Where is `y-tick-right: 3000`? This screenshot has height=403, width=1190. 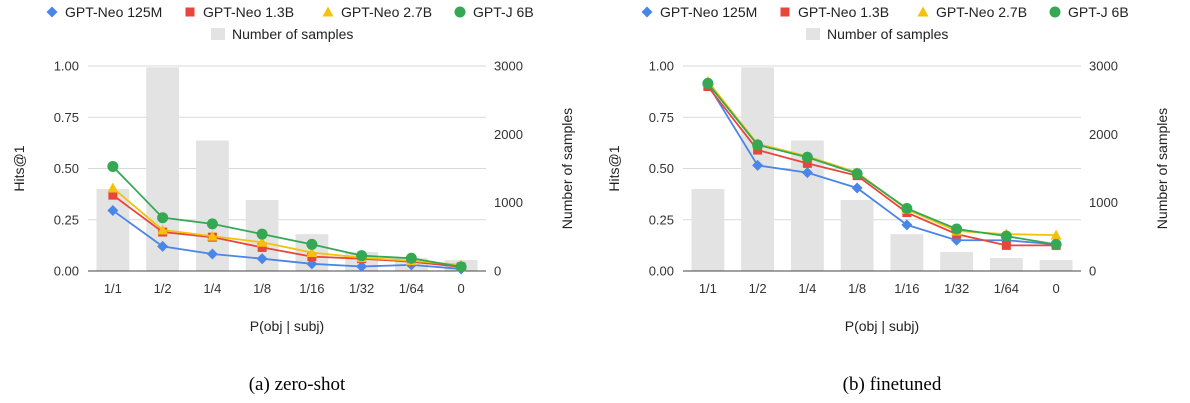
y-tick-right: 3000 is located at coordinates (1103, 66).